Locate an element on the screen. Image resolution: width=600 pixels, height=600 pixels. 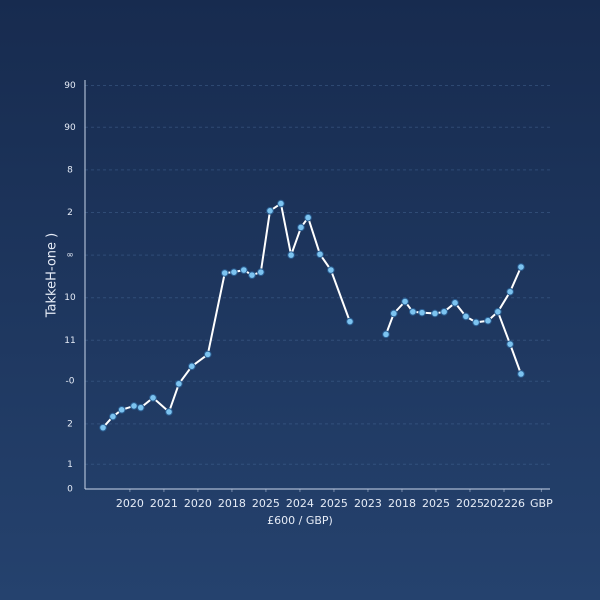
y-tick-label: 8 is located at coordinates (70, 170).